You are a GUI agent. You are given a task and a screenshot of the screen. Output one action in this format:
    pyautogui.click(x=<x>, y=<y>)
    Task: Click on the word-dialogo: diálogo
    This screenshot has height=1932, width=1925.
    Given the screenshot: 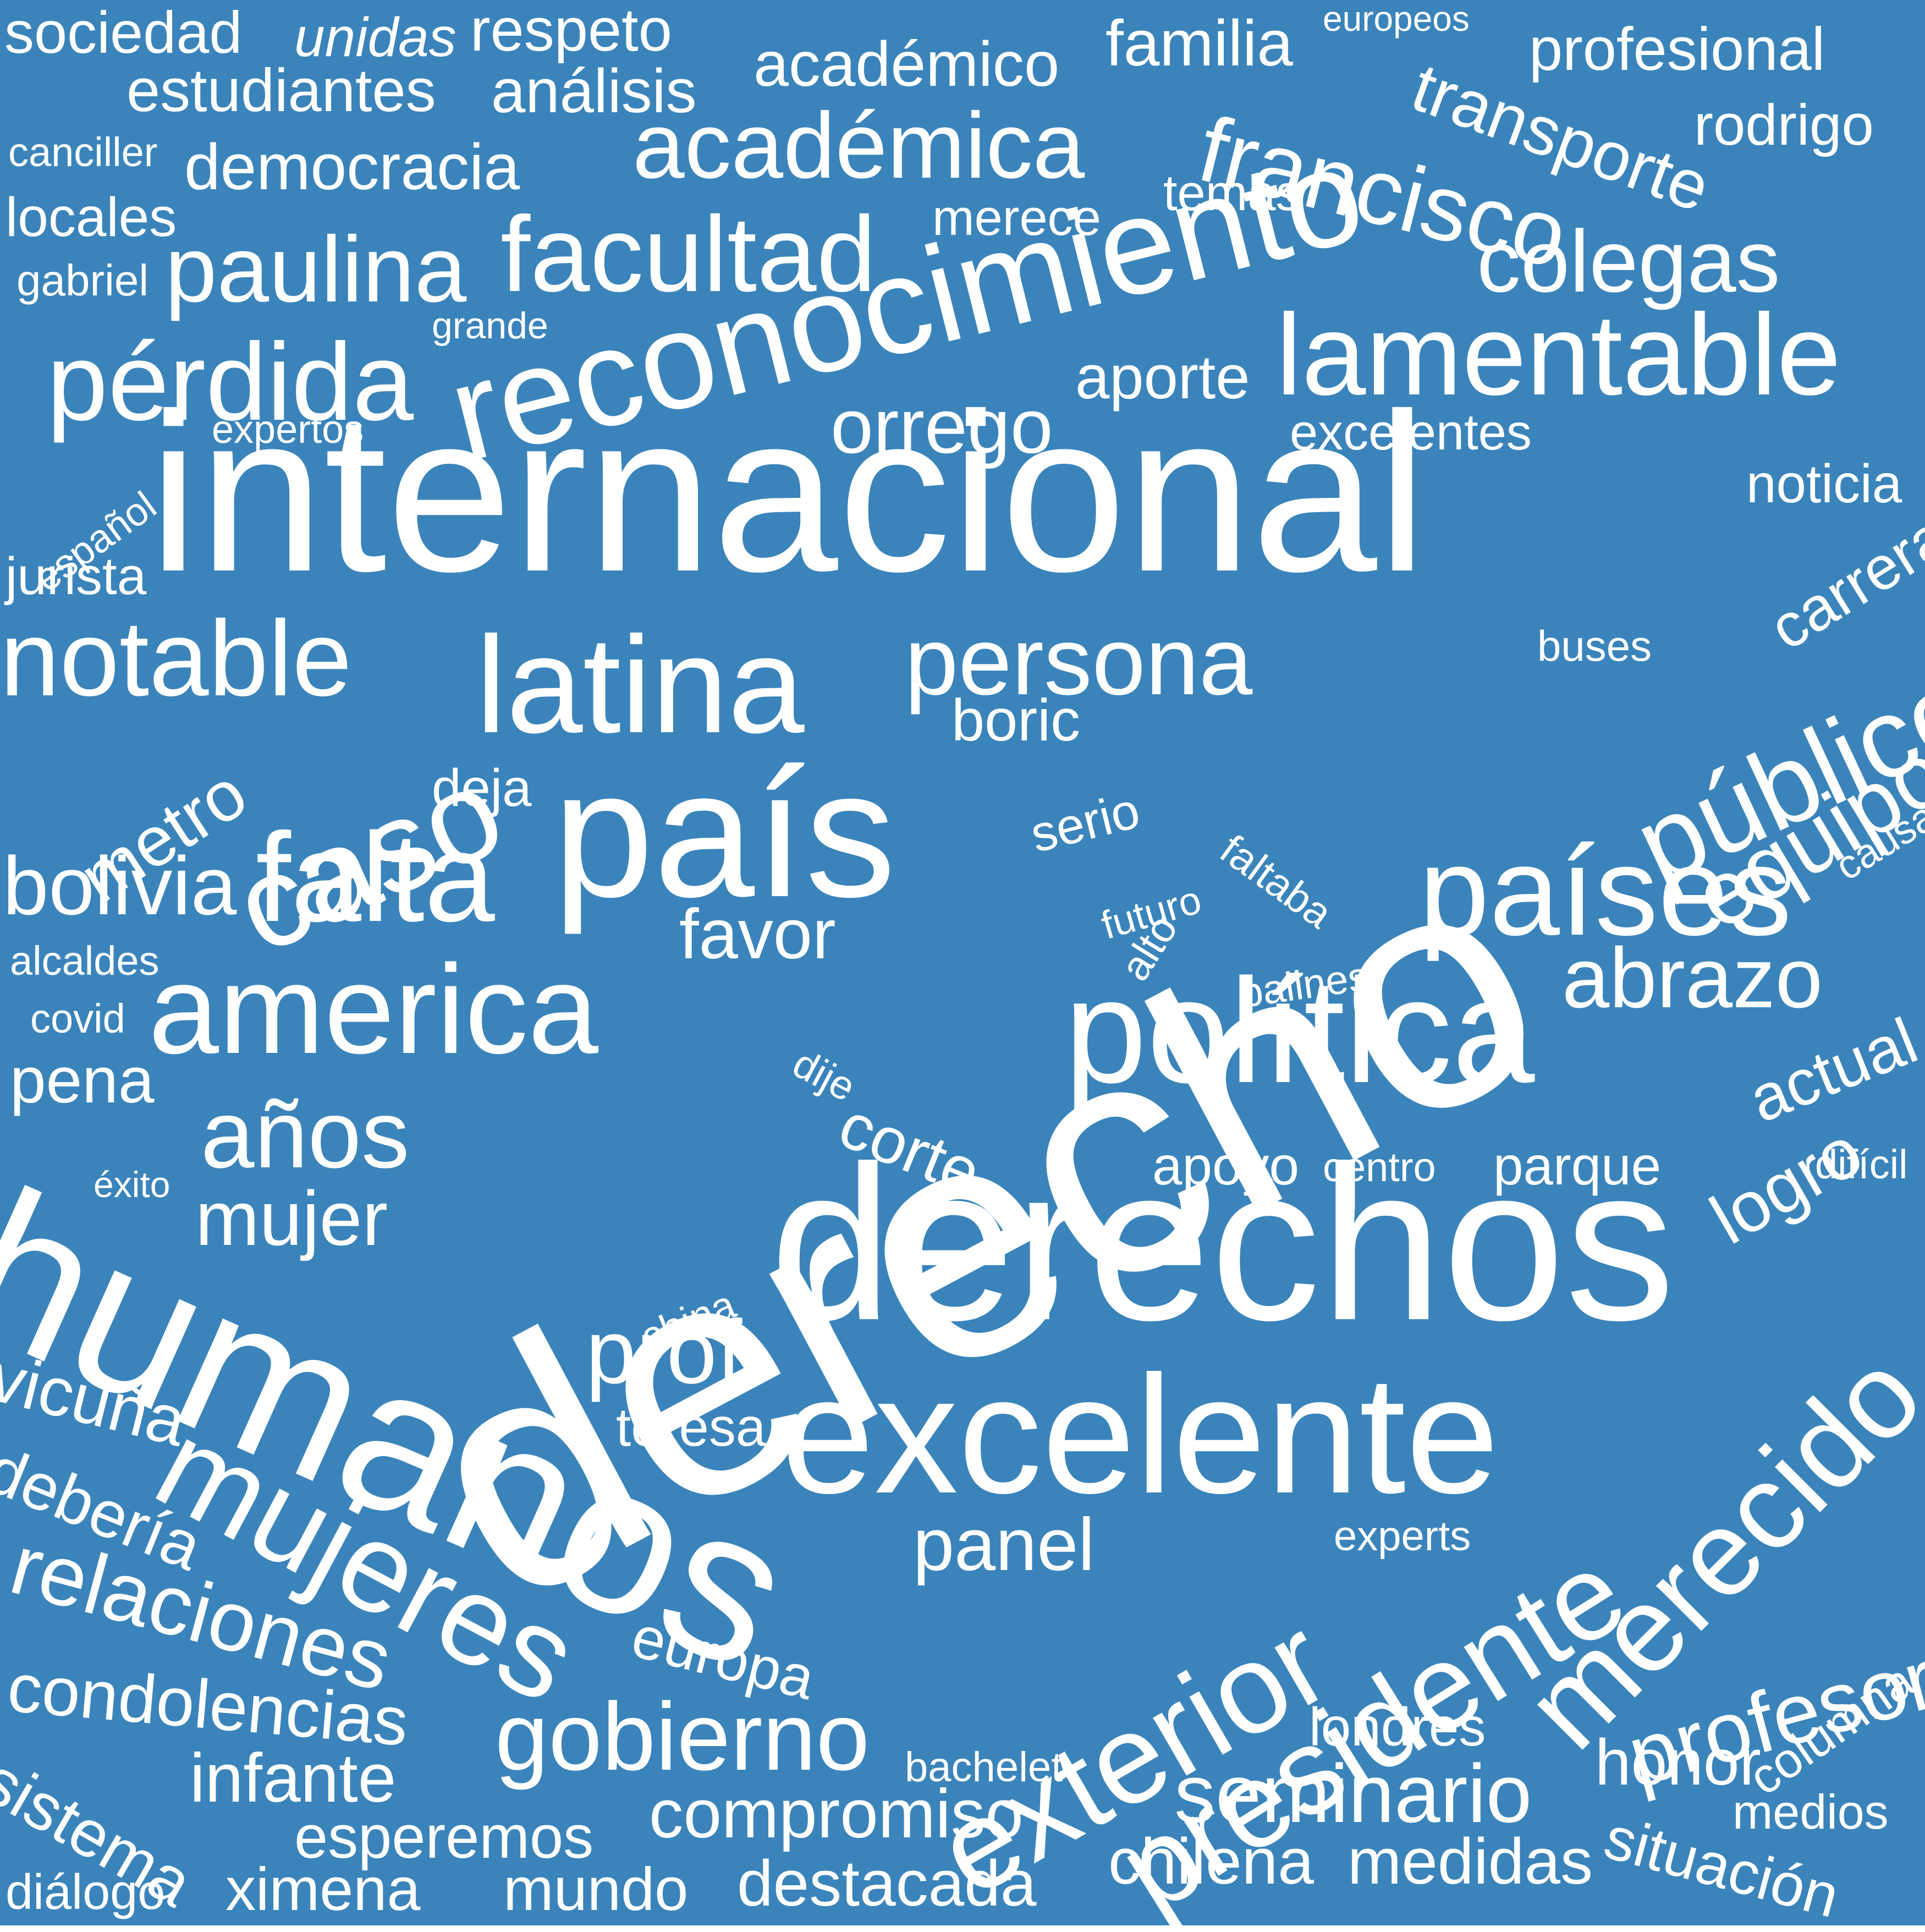 What is the action you would take?
    pyautogui.click(x=86, y=1892)
    